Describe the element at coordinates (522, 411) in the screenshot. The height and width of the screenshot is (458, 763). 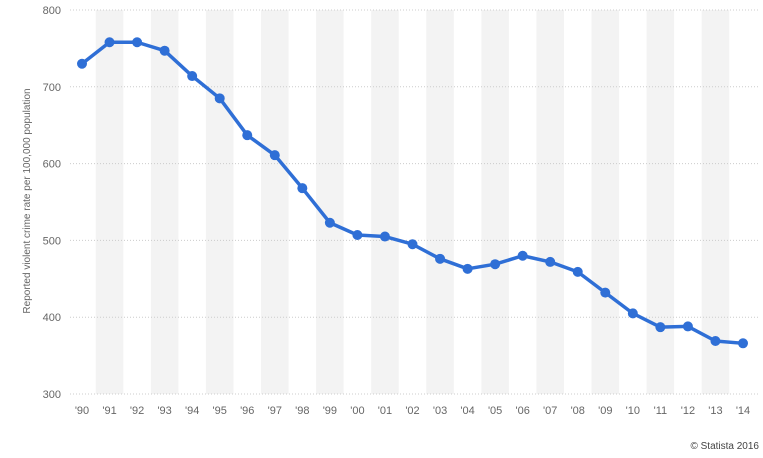
I see `x-tick-label: '06` at that location.